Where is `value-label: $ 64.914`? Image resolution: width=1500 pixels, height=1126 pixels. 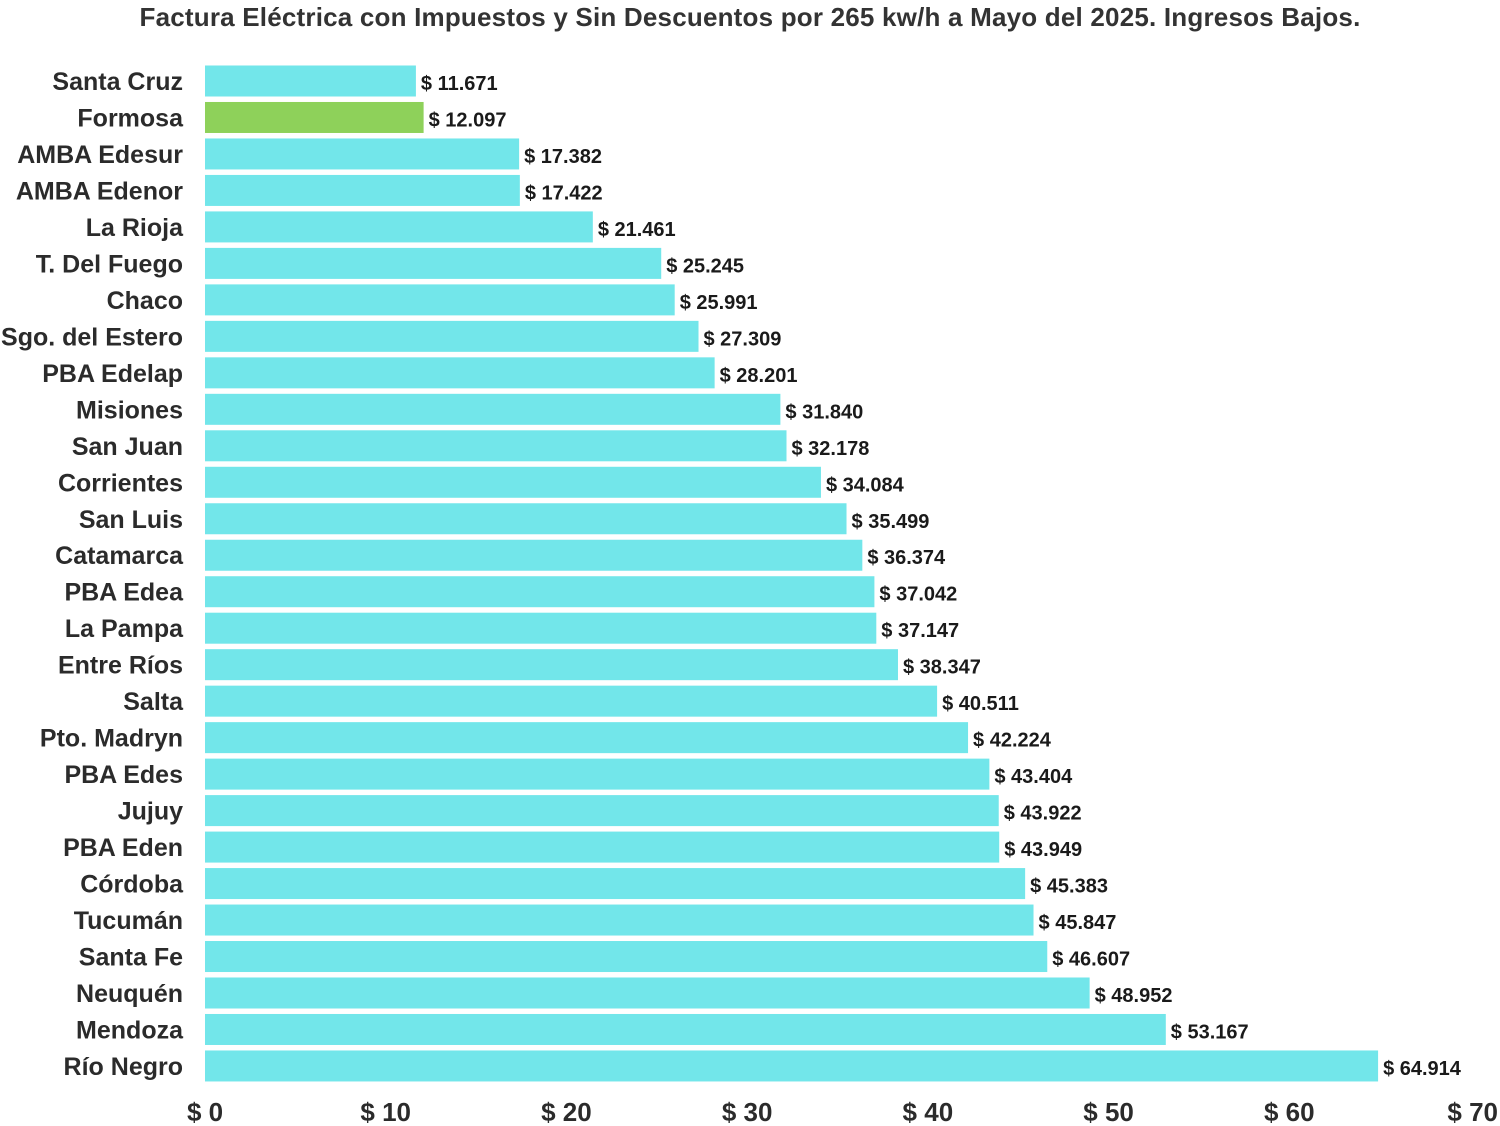 value-label: $ 64.914 is located at coordinates (1422, 1069).